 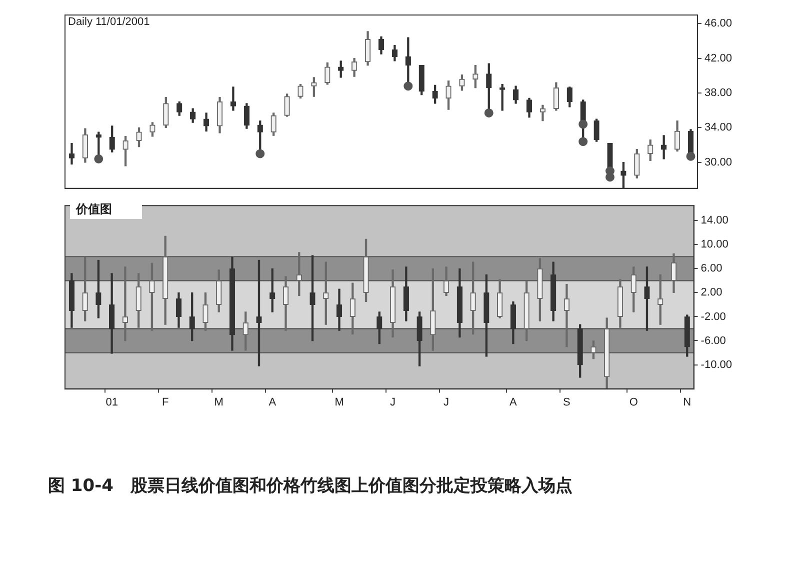 I want to click on x-tick-label: 01, so click(x=112, y=402).